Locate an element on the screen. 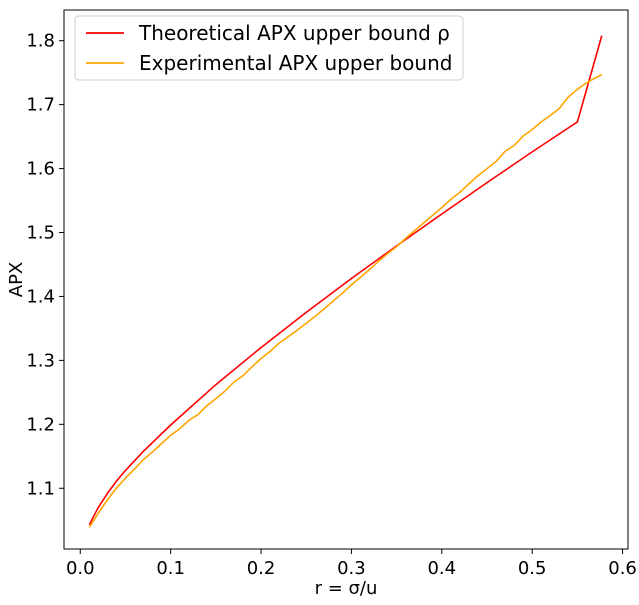 The height and width of the screenshot is (605, 639). y-axis-ticks: 1.1 1.2 1.3 1.4 1.5 1.6 1.7 1.8 is located at coordinates (45, 265).